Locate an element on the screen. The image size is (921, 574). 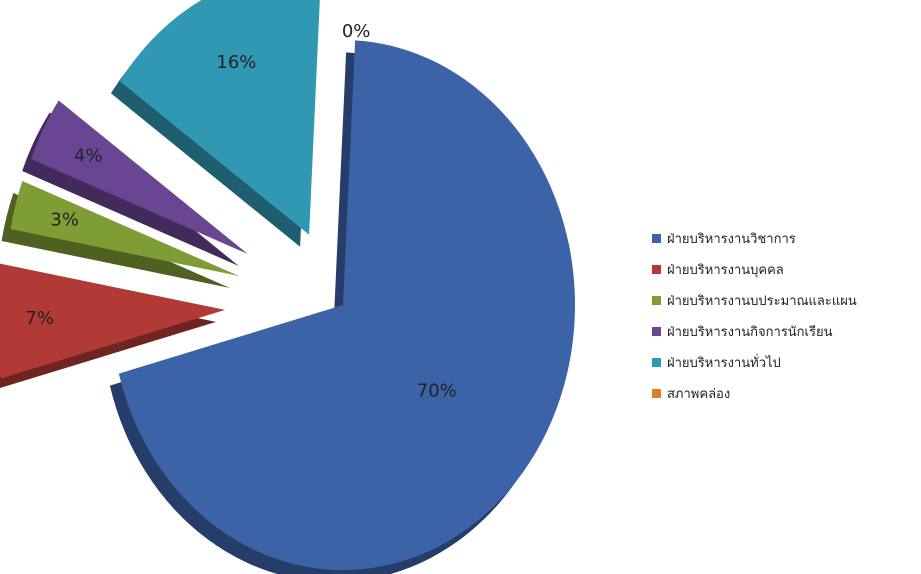
legend-item: ฝ่ายบริหารงานบุคคล is located at coordinates (754, 269).